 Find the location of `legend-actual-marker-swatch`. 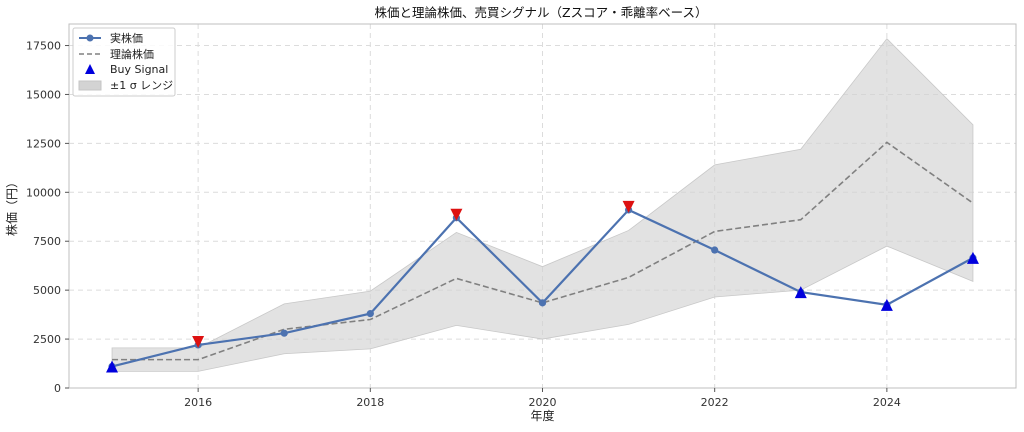

legend-actual-marker-swatch is located at coordinates (90, 38).